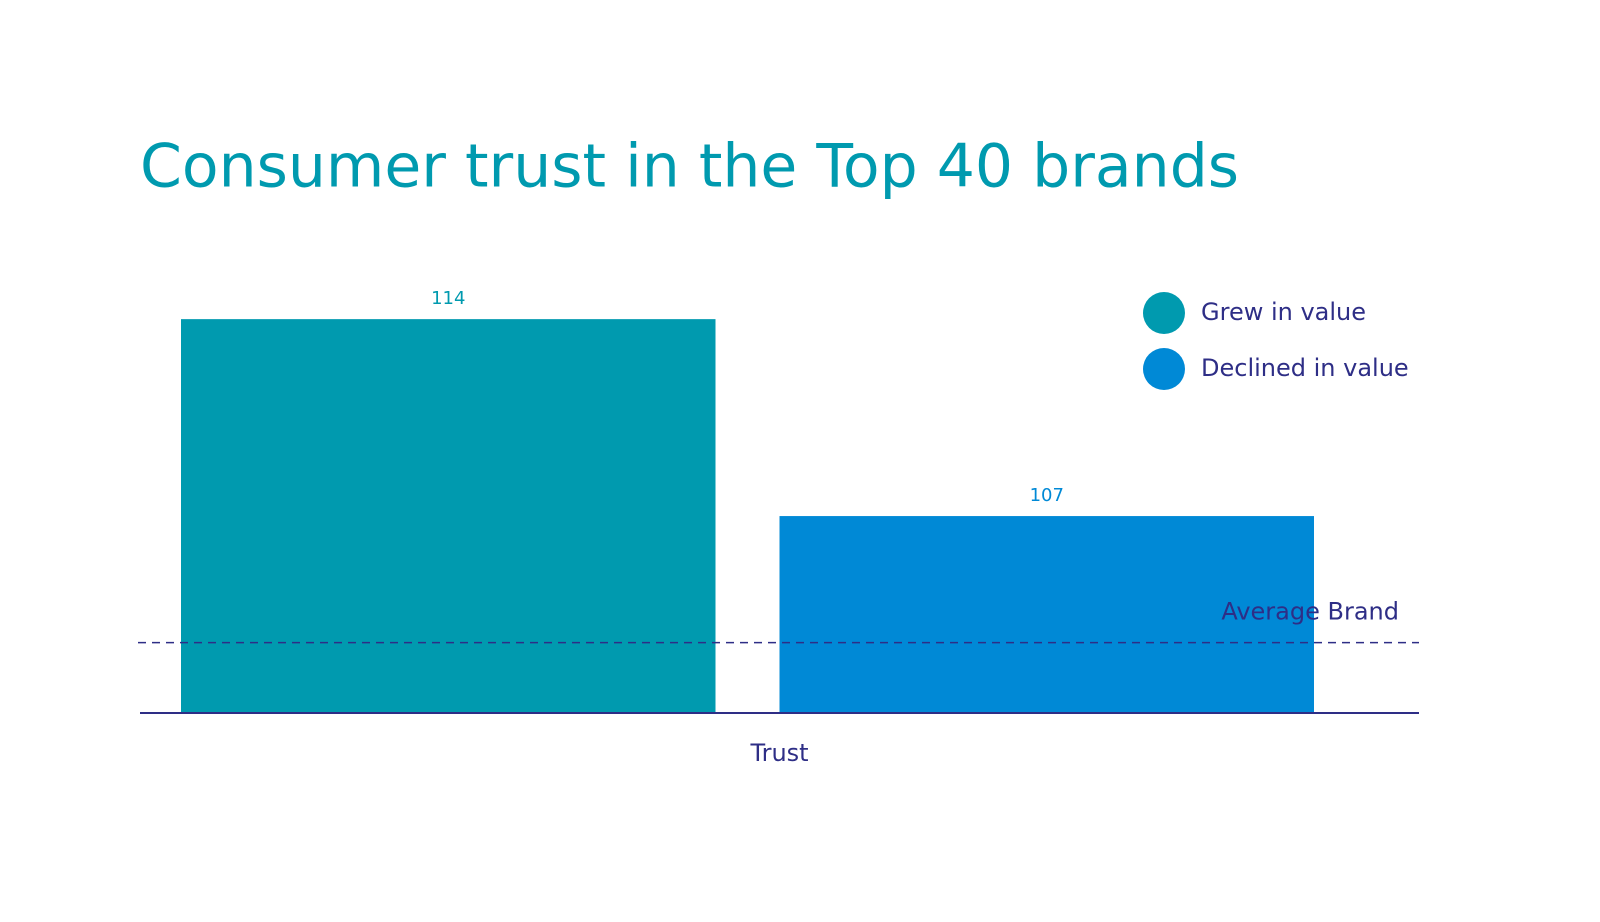 This screenshot has height=922, width=1600. What do you see at coordinates (1305, 368) in the screenshot?
I see `legend-label: Declined in value` at bounding box center [1305, 368].